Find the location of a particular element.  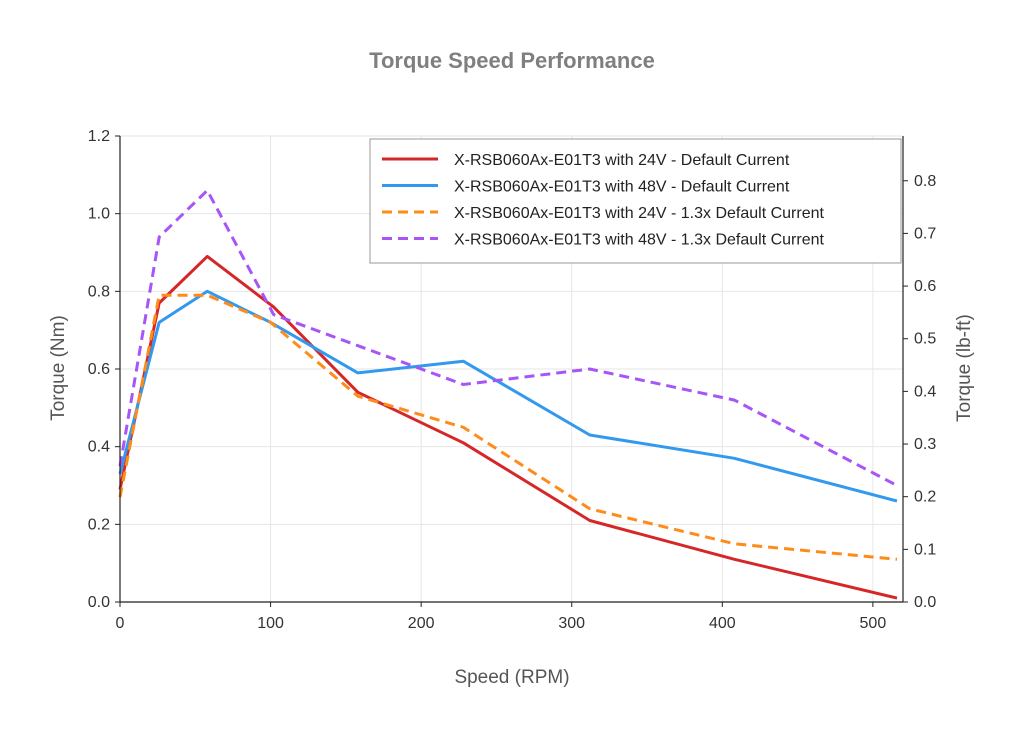

y-tick-label-right: 0.6 is located at coordinates (925, 286).